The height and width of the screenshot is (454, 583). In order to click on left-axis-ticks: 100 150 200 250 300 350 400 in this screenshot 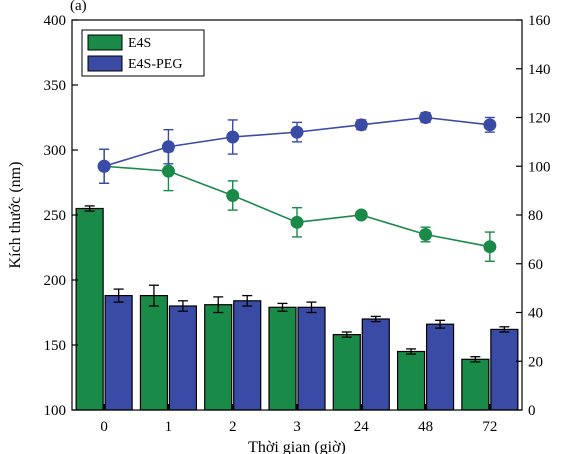, I will do `click(61, 216)`.